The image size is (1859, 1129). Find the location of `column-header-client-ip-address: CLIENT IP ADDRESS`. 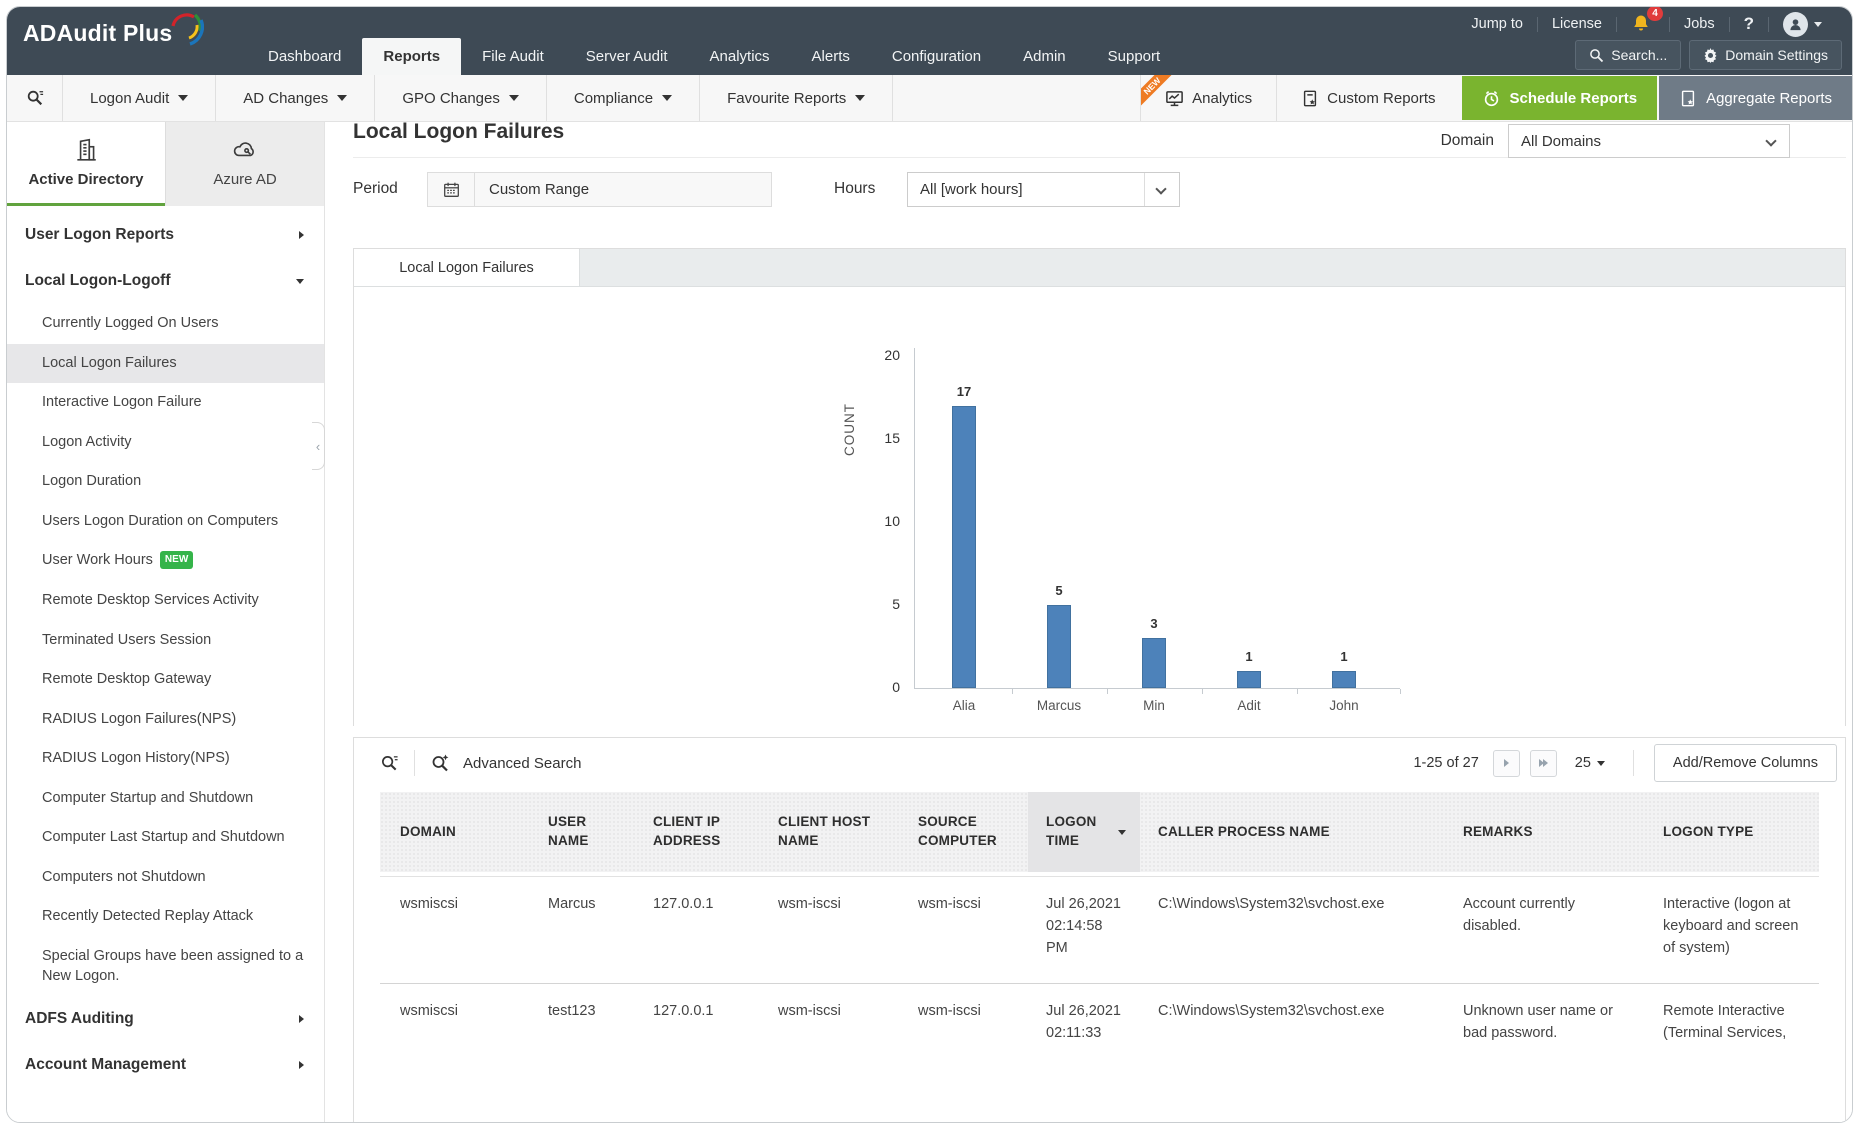

column-header-client-ip-address: CLIENT IP ADDRESS is located at coordinates (697, 832).